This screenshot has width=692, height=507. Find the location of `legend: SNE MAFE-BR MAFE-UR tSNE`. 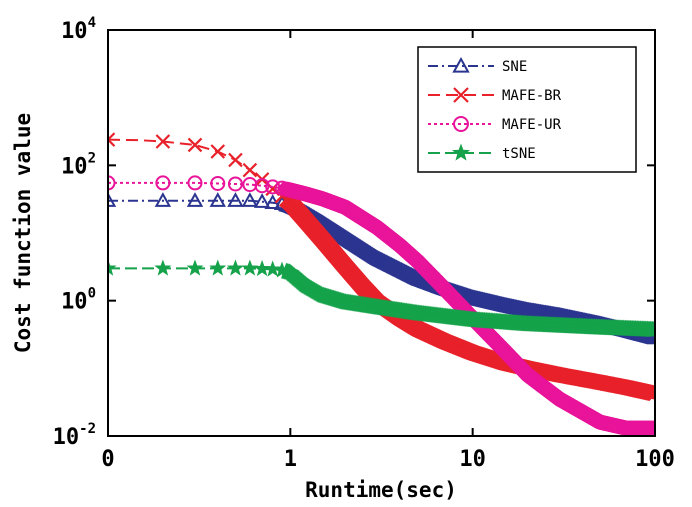

legend: SNE MAFE-BR MAFE-UR tSNE is located at coordinates (527, 109).